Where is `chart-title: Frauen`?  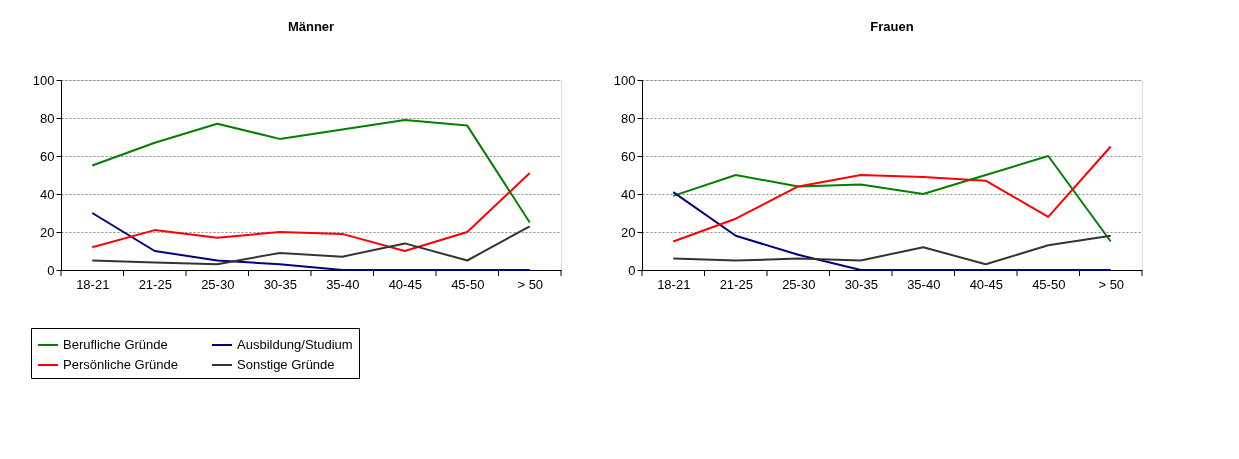 chart-title: Frauen is located at coordinates (892, 26).